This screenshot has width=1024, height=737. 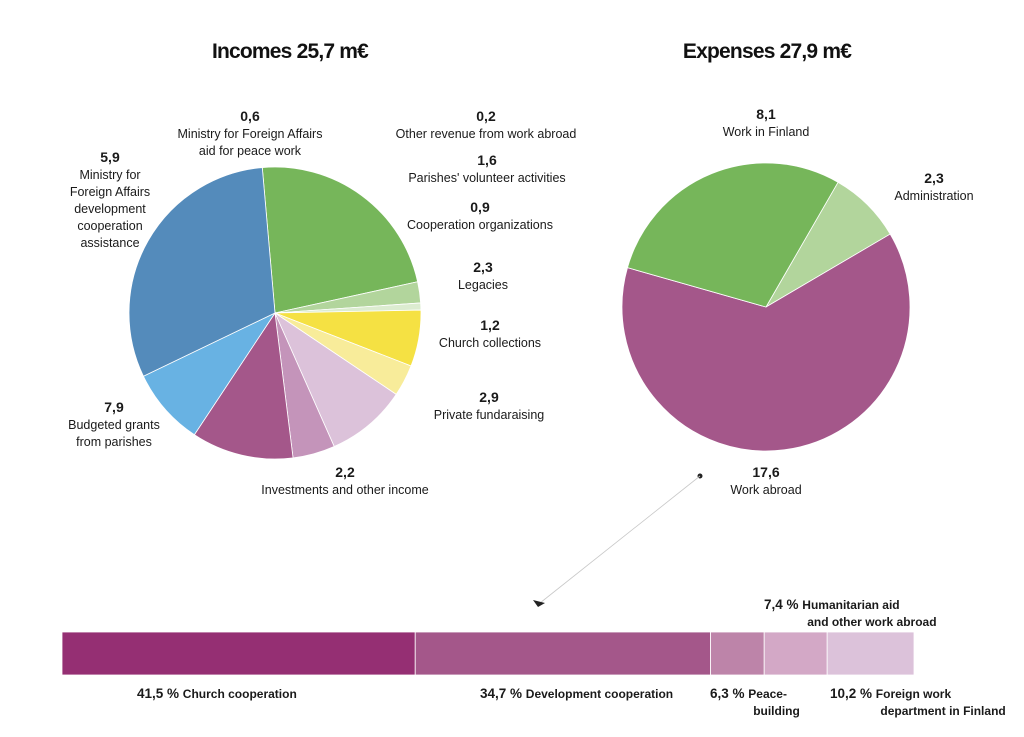 I want to click on income-value-9: 7,9, so click(x=114, y=407).